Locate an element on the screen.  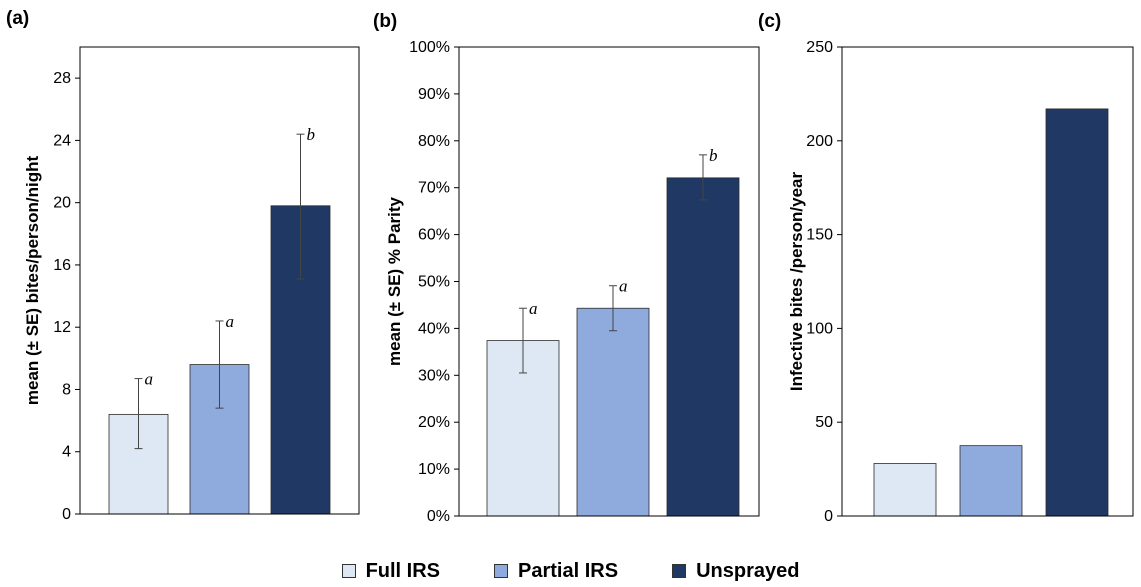
panel-c-ytick-label-5: 250 is located at coordinates (819, 47).